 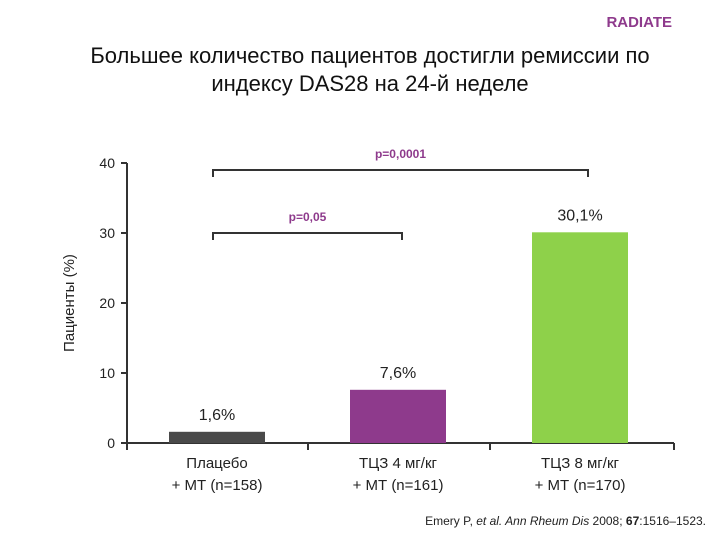 What do you see at coordinates (580, 485) in the screenshot?
I see `category-label-2-line-2: + МТ (n=170)` at bounding box center [580, 485].